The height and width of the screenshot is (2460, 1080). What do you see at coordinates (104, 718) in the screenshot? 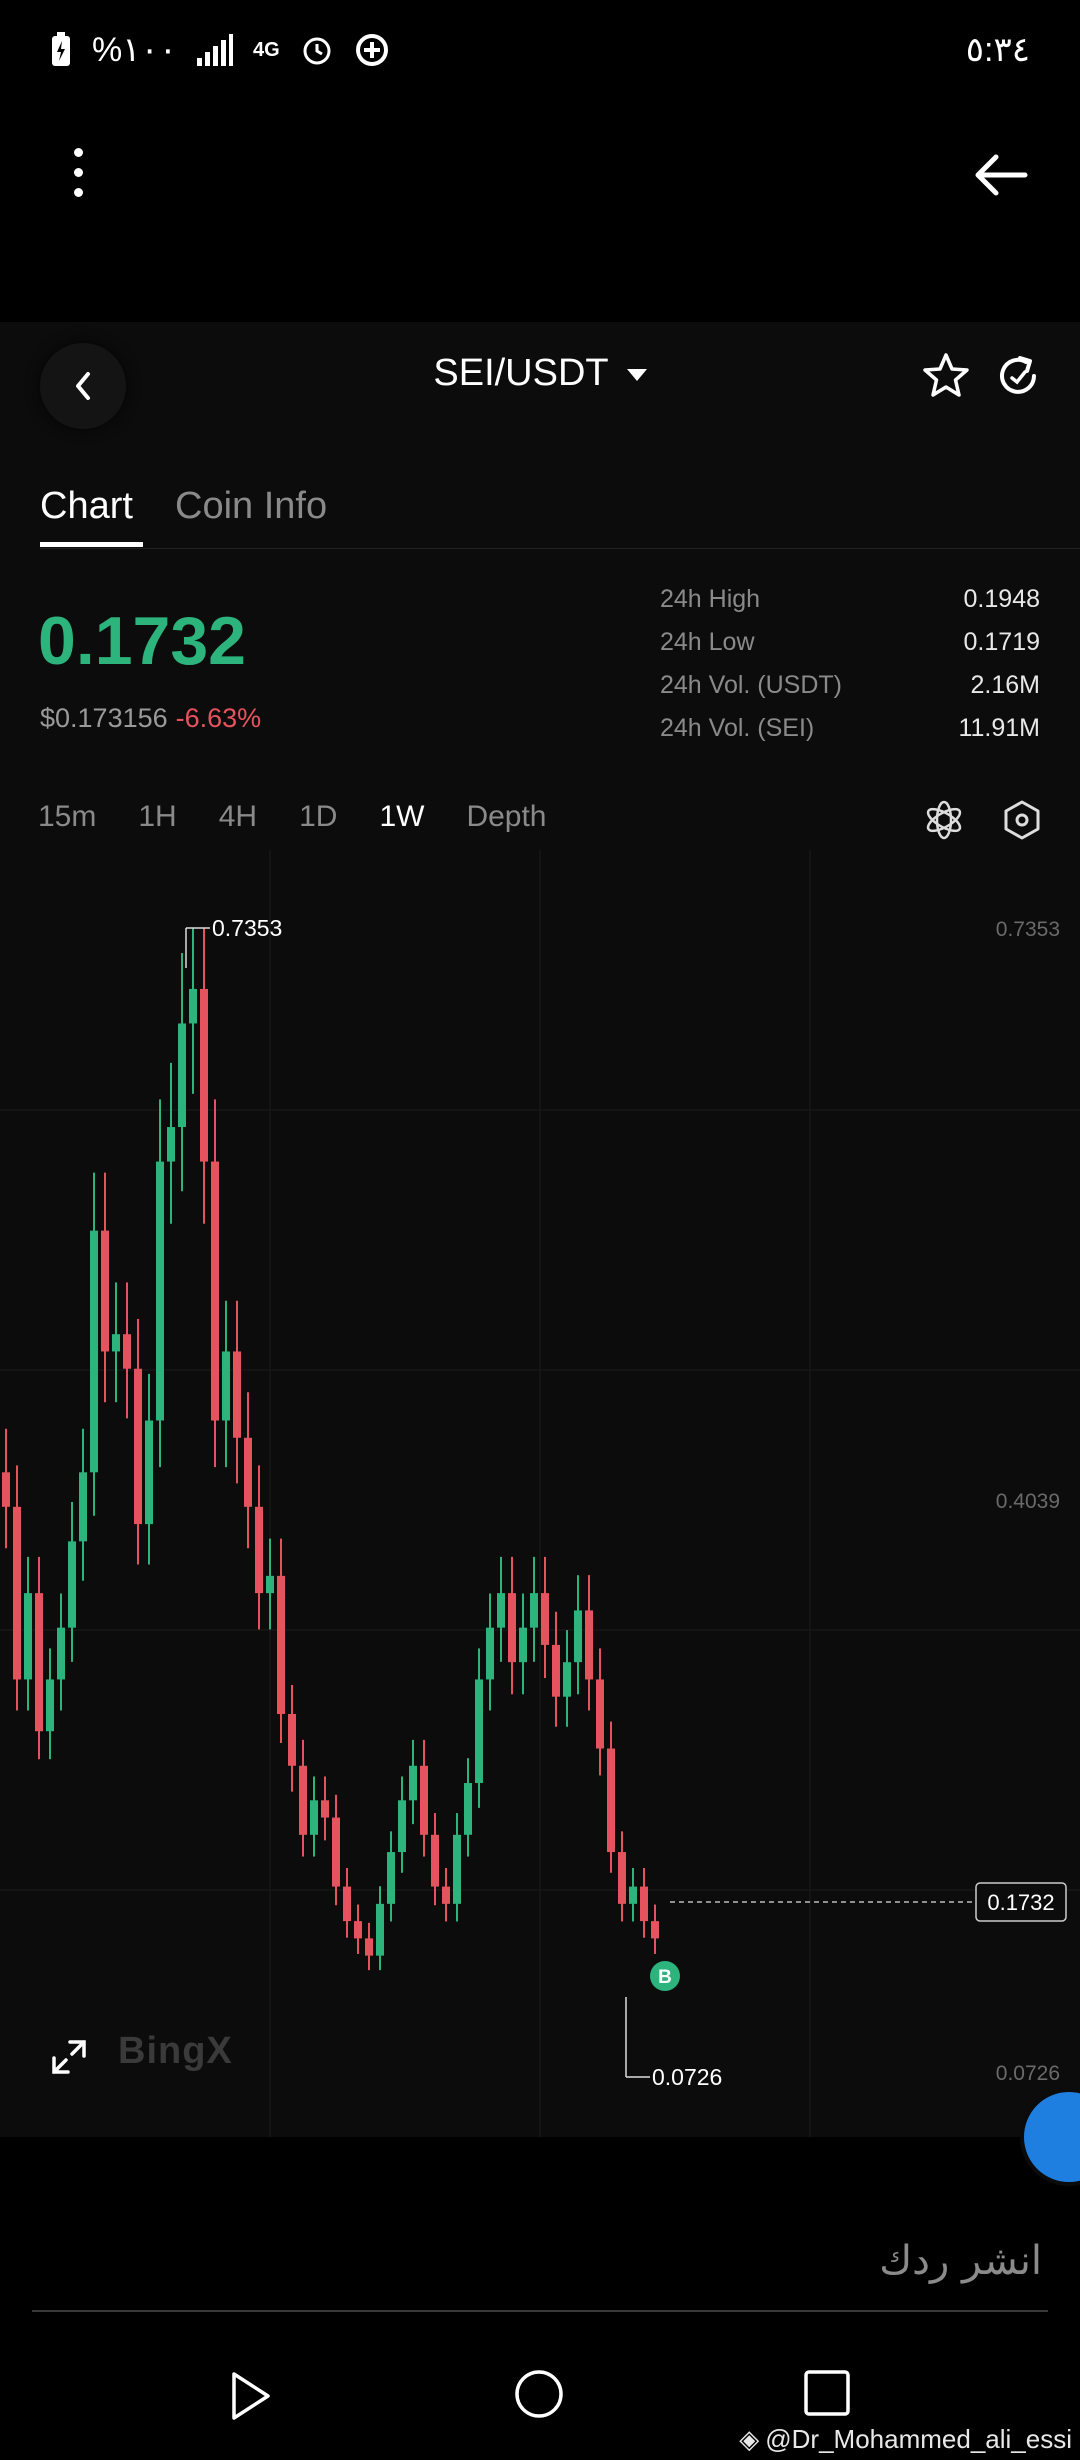
I see `usd-price: $0.173156` at bounding box center [104, 718].